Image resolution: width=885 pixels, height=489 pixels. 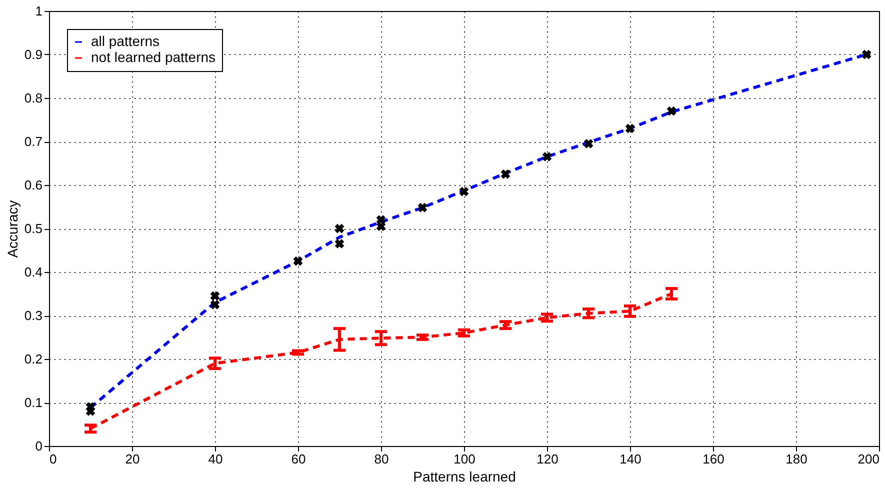 I want to click on y-tick-label: 0.9, so click(x=33, y=54).